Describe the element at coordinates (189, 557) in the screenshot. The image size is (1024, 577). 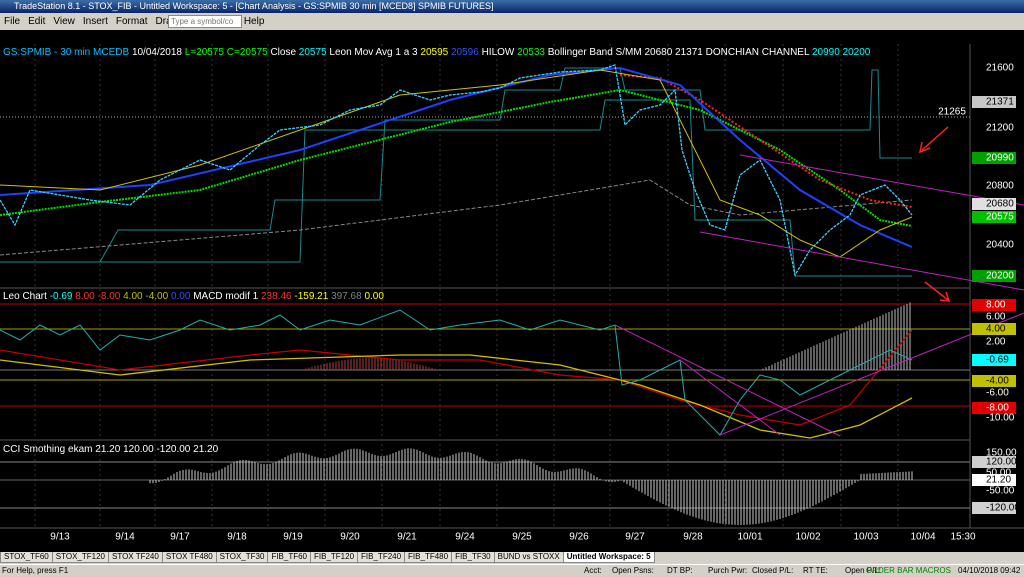
I see `tab: STOX TF480` at that location.